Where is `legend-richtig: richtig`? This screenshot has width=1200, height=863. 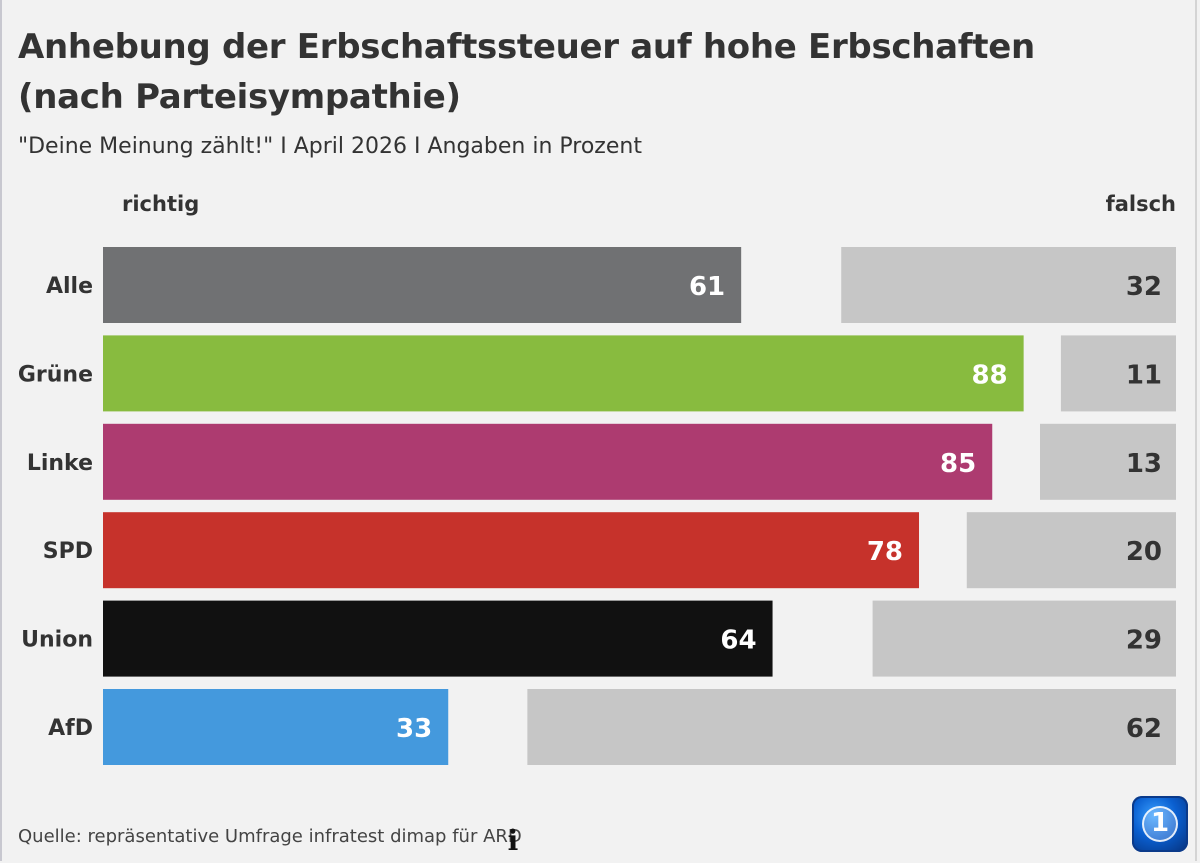 legend-richtig: richtig is located at coordinates (161, 204).